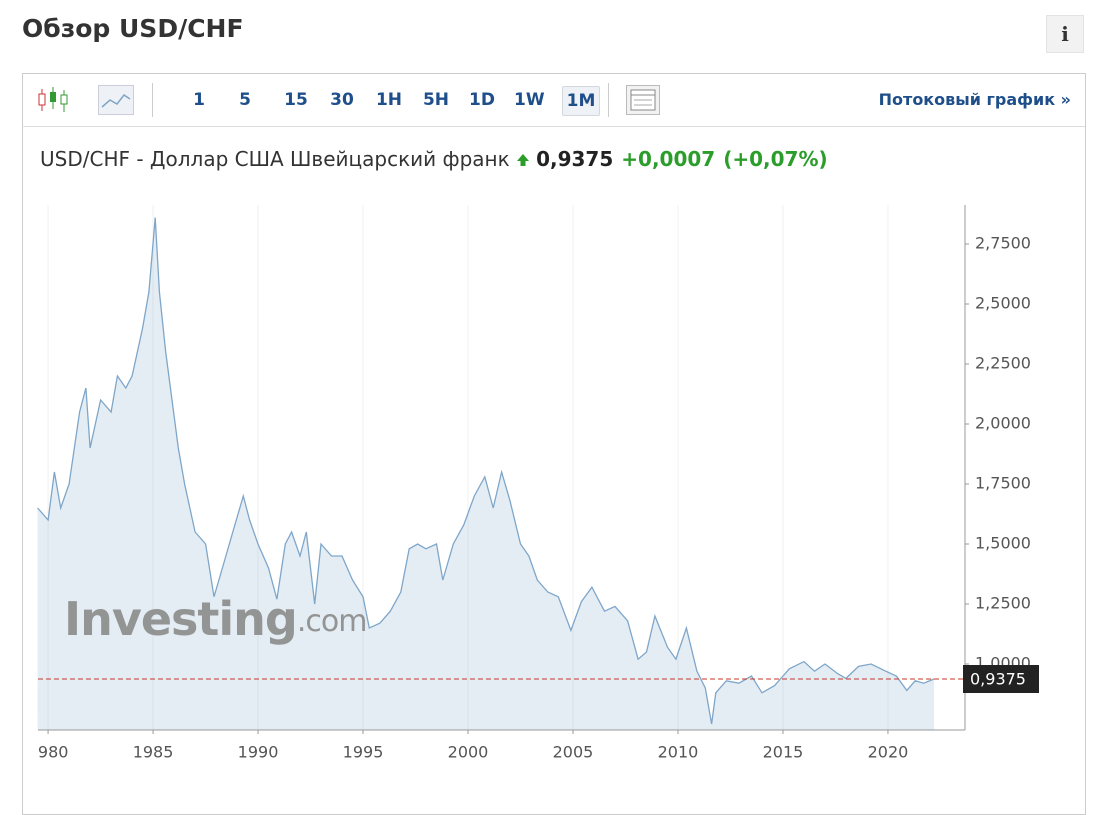  I want to click on y-tick-label: 1,5000, so click(1003, 543).